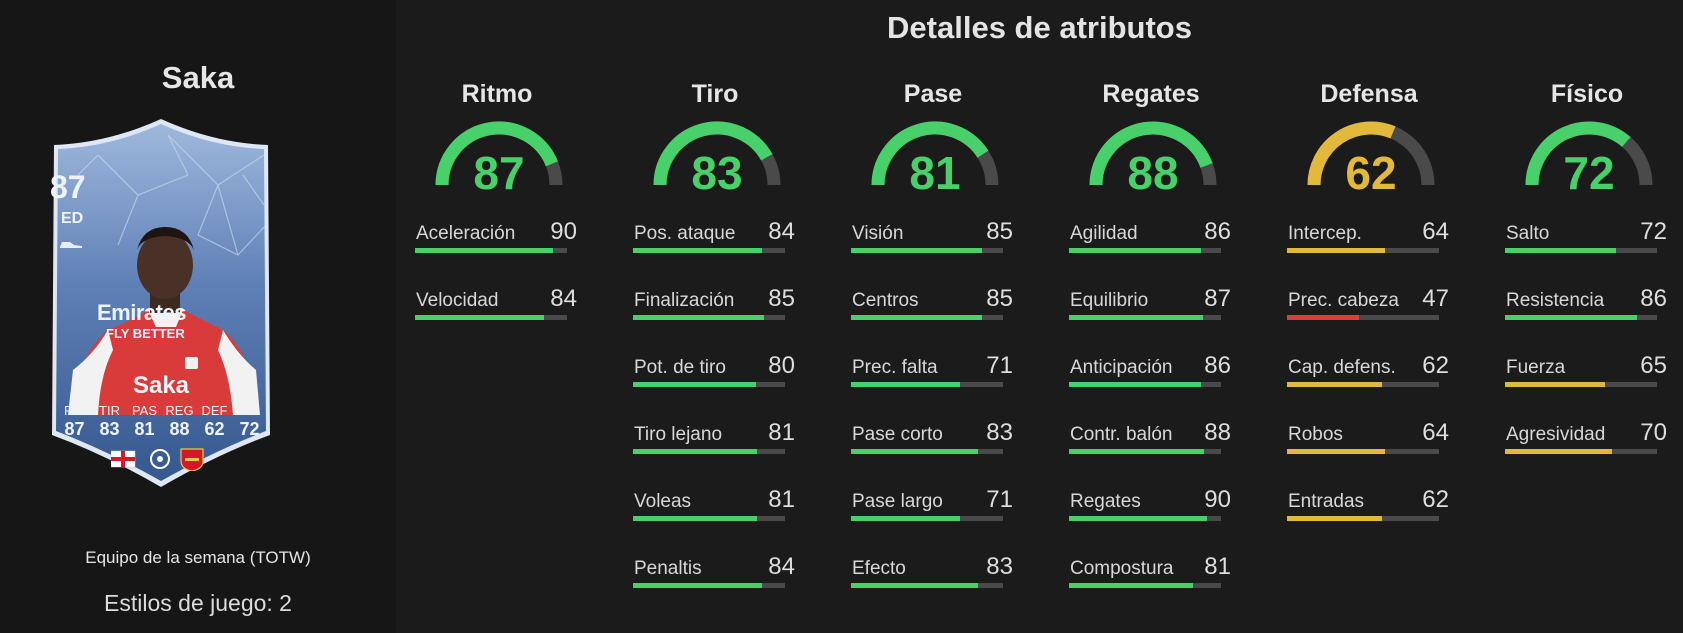  What do you see at coordinates (1369, 373) in the screenshot?
I see `stat-row: Cap. defens. 62` at bounding box center [1369, 373].